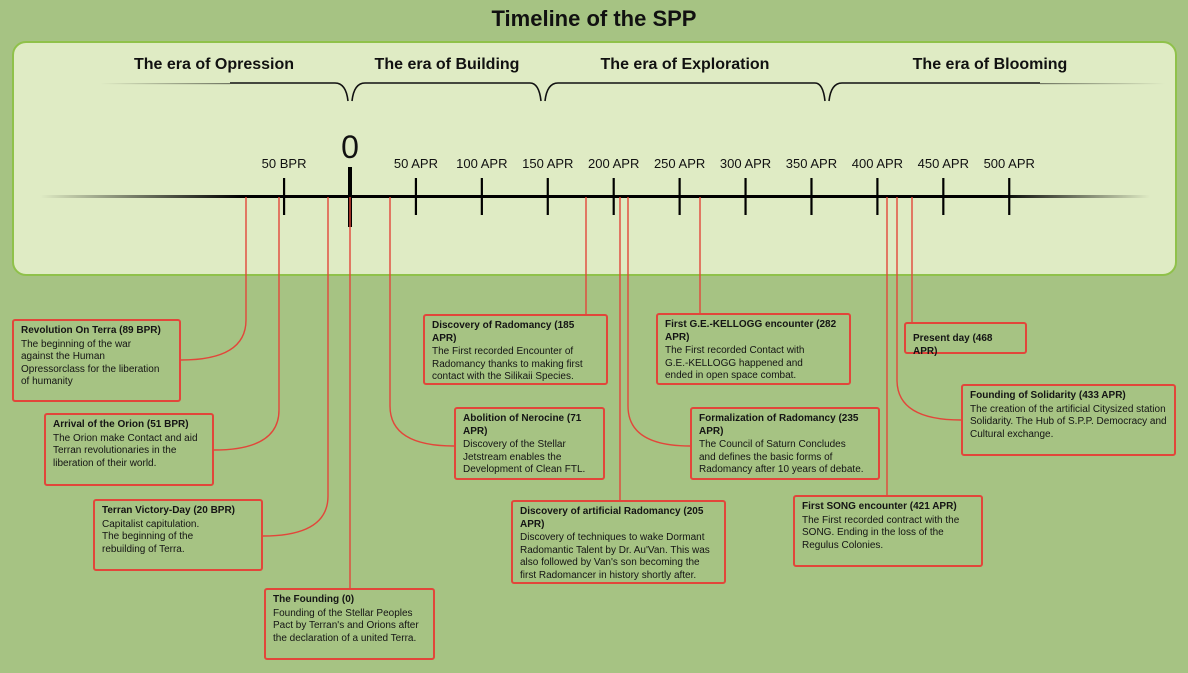 The width and height of the screenshot is (1188, 673). Describe the element at coordinates (1048, 395) in the screenshot. I see `event-title: Founding of Solidarity (433 APR)` at that location.